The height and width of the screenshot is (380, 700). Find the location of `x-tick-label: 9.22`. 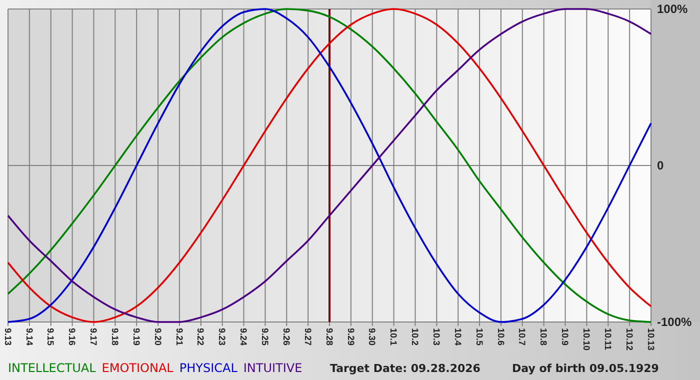

x-tick-label: 9.22 is located at coordinates (201, 337).